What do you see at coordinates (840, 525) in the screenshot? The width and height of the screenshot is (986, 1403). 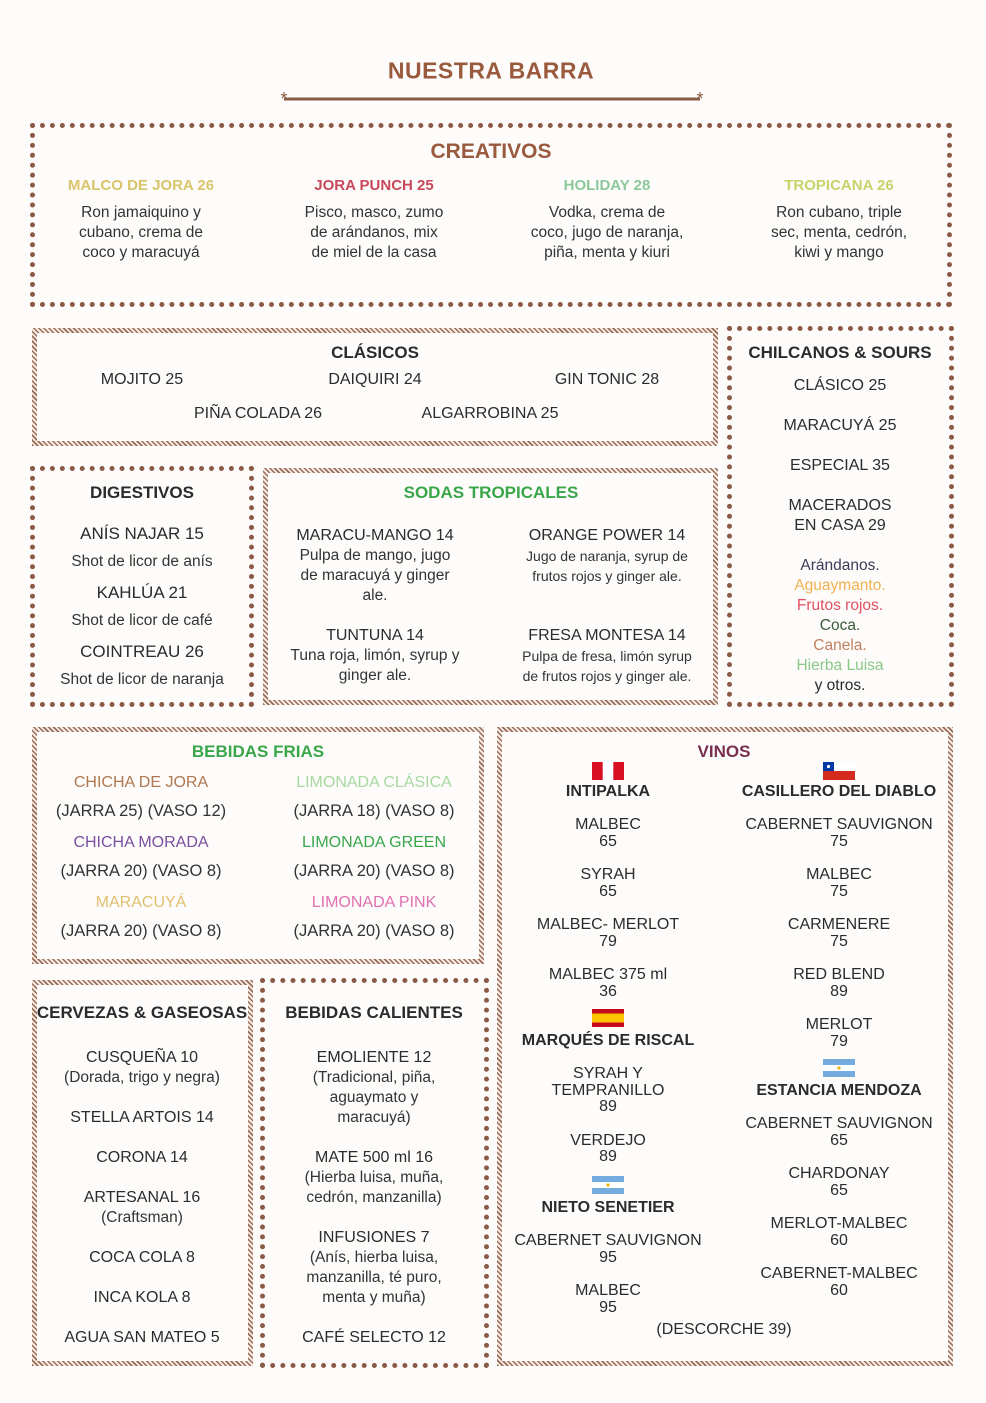 I see `menu-item: EN CASA 29` at bounding box center [840, 525].